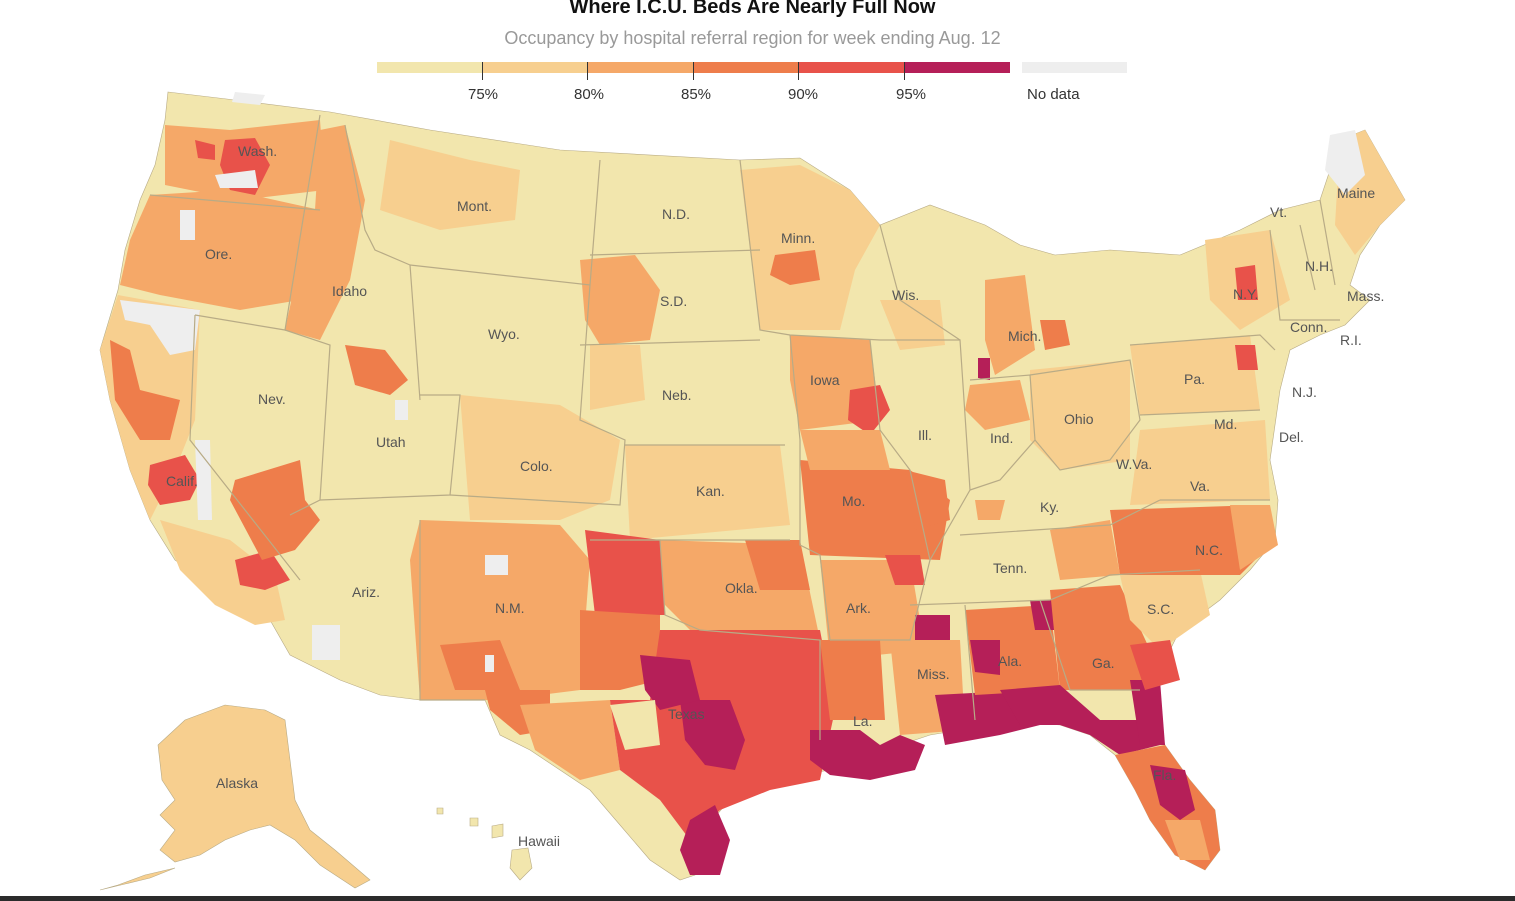 The image size is (1515, 901). Describe the element at coordinates (1010, 568) in the screenshot. I see `state-label-tn: Tenn.` at that location.